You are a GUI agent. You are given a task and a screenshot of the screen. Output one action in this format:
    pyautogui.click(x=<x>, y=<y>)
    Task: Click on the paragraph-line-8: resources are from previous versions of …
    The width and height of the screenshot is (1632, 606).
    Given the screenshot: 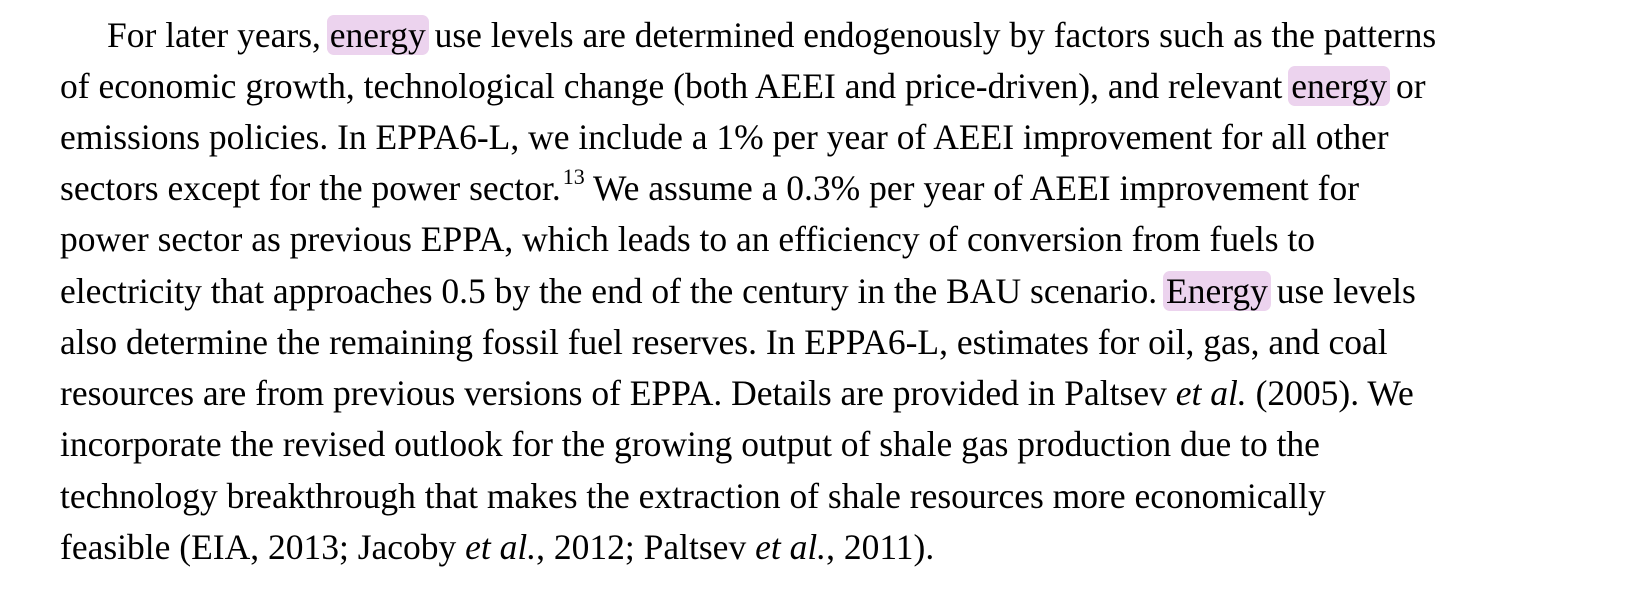 What is the action you would take?
    pyautogui.click(x=737, y=393)
    